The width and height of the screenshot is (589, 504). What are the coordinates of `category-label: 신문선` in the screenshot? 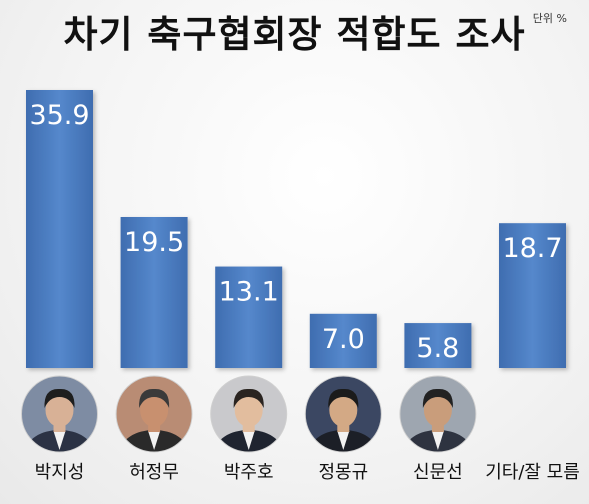 It's located at (438, 472).